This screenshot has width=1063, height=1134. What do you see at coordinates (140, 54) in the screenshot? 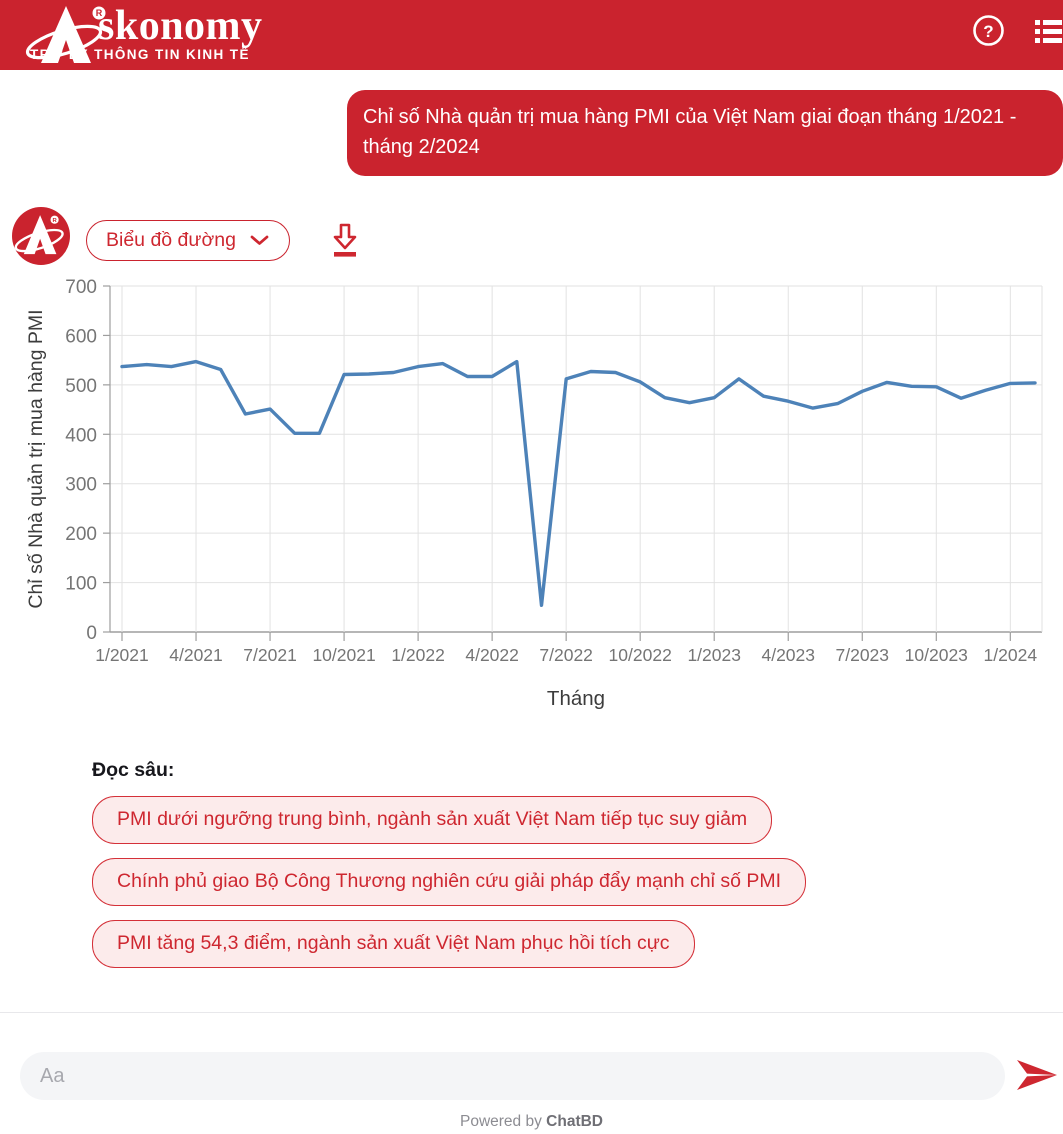
I see `brand-tagline: TRỢ LÝ THÔNG TIN KINH TẾ` at bounding box center [140, 54].